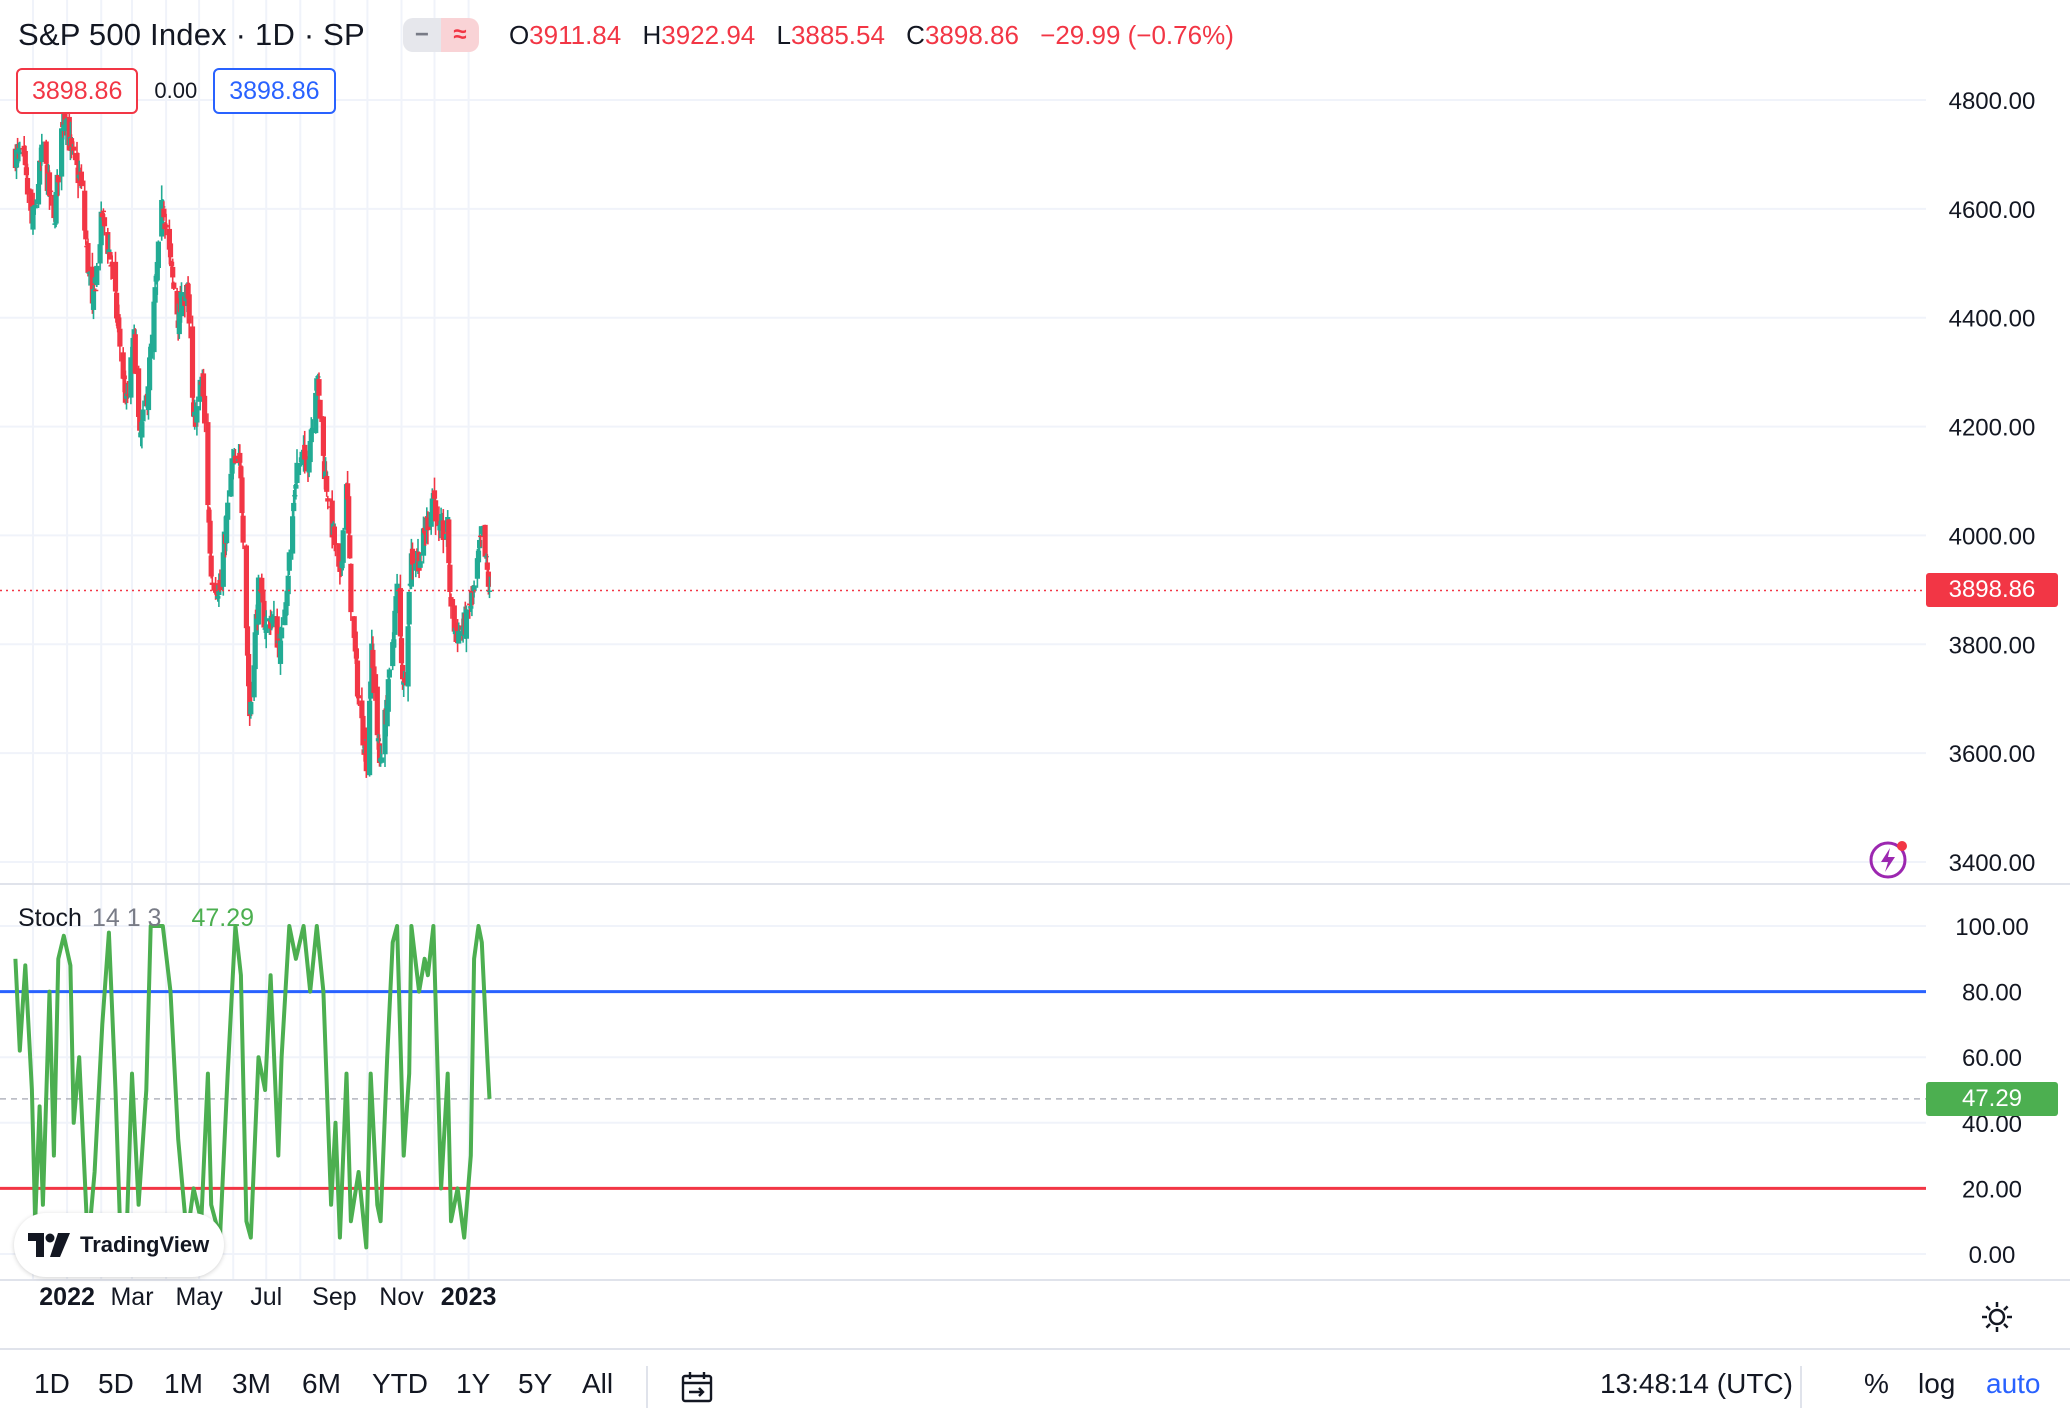  What do you see at coordinates (400, 1383) in the screenshot?
I see `range-ytd-button: YTD` at bounding box center [400, 1383].